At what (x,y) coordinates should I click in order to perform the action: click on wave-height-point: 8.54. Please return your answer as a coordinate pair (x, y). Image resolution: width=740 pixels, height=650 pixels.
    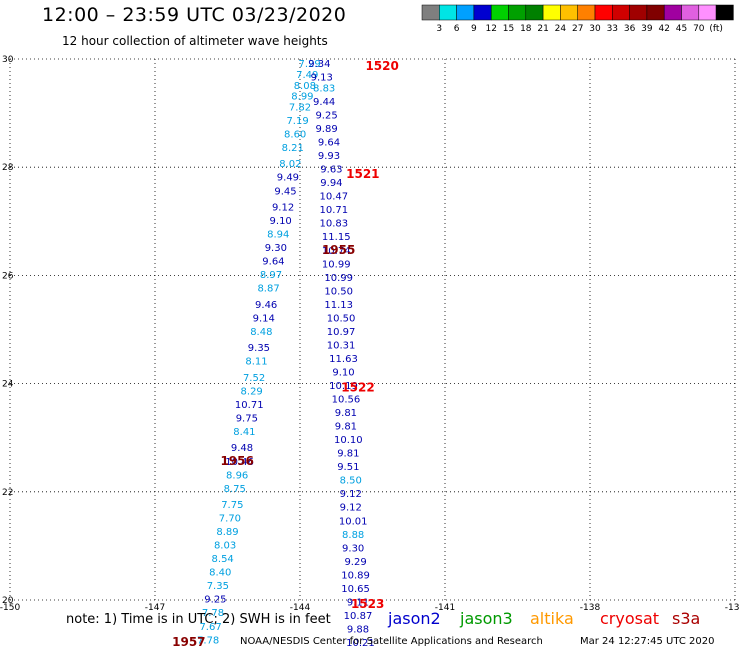
    Looking at the image, I should click on (223, 559).